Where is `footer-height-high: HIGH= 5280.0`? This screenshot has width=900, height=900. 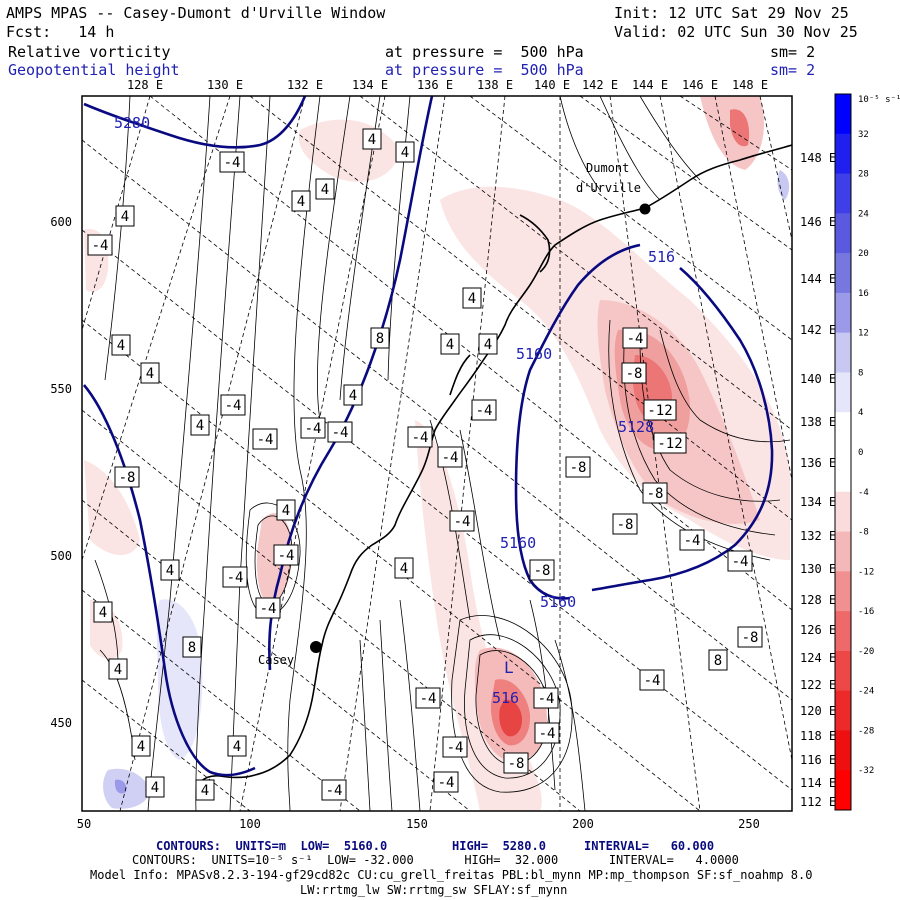 footer-height-high: HIGH= 5280.0 is located at coordinates (499, 846).